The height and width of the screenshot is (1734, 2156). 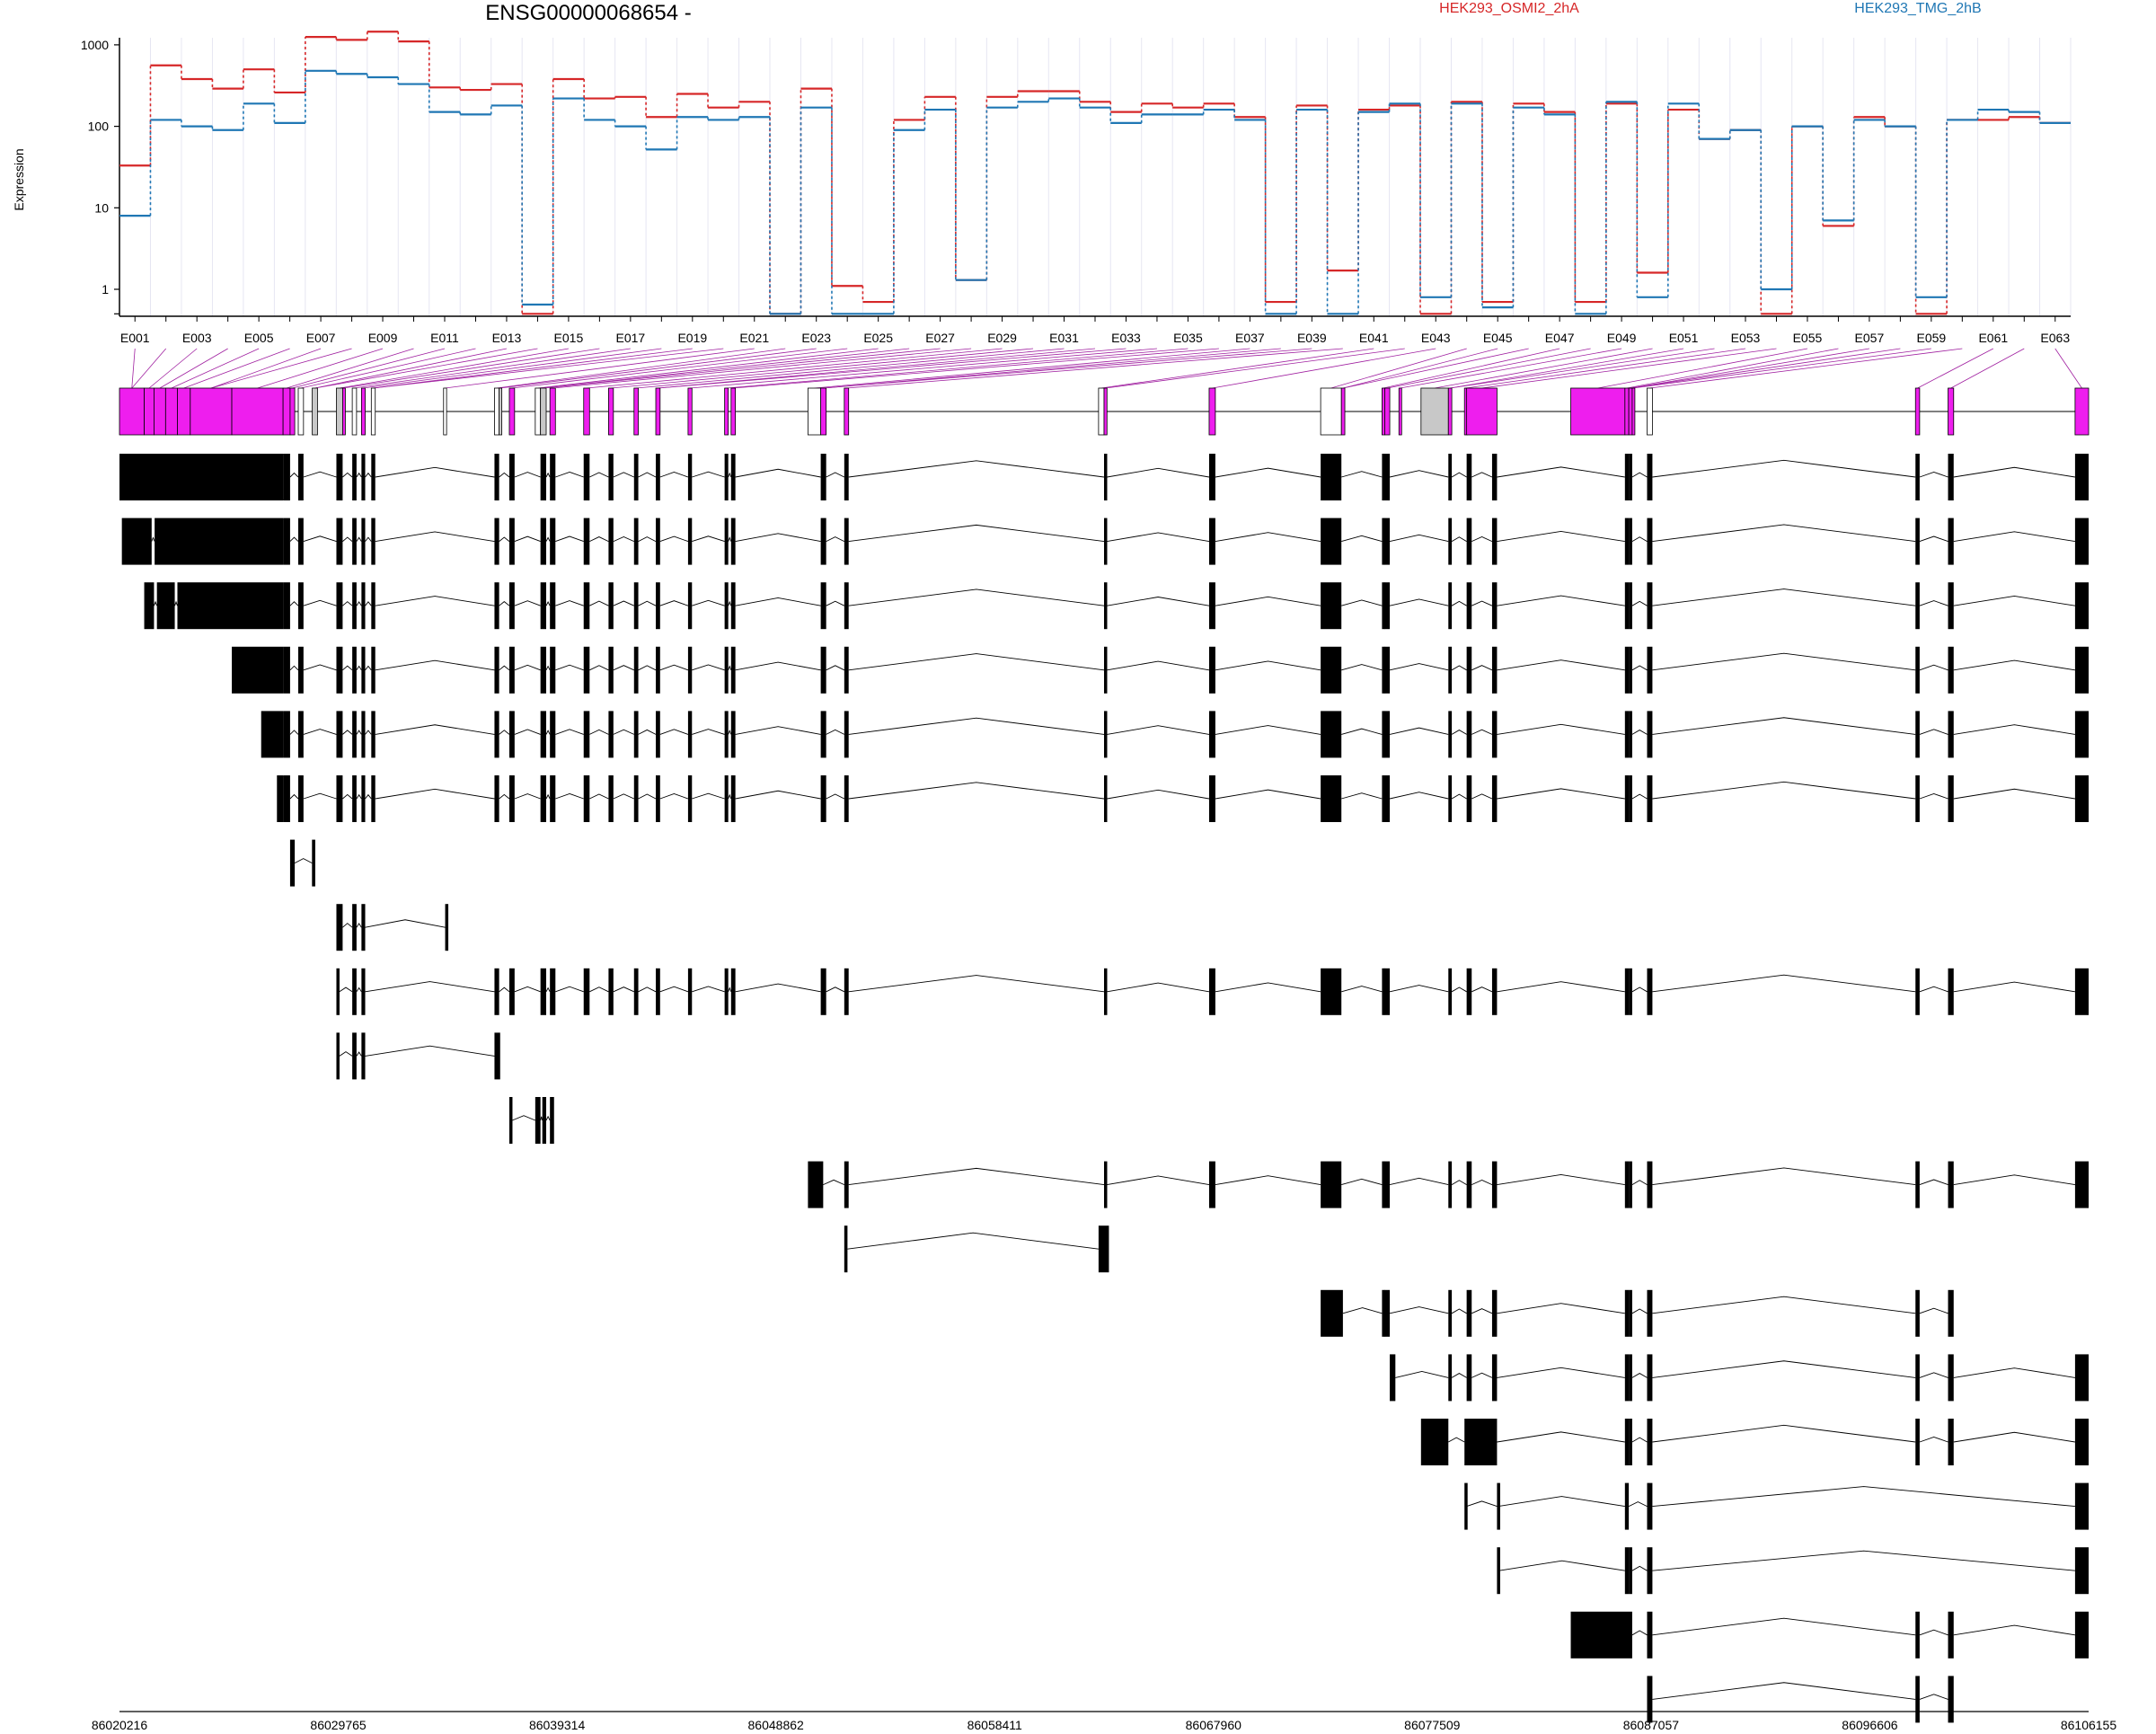 What do you see at coordinates (1116, 606) in the screenshot?
I see `transcript-track` at bounding box center [1116, 606].